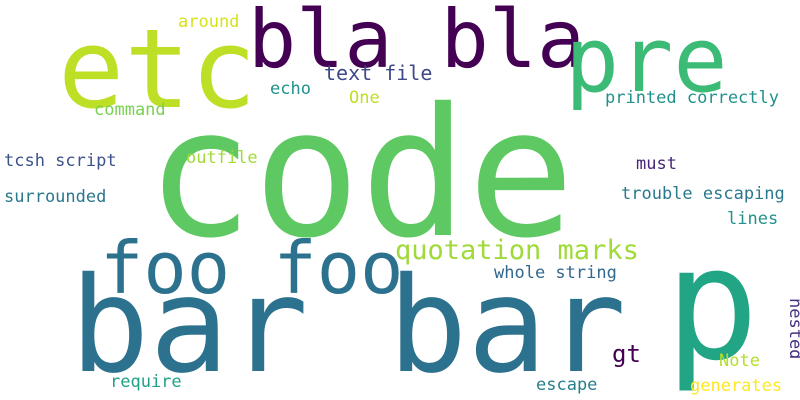 The width and height of the screenshot is (800, 400). Describe the element at coordinates (417, 43) in the screenshot. I see `word-bla-bla: bla bla` at that location.